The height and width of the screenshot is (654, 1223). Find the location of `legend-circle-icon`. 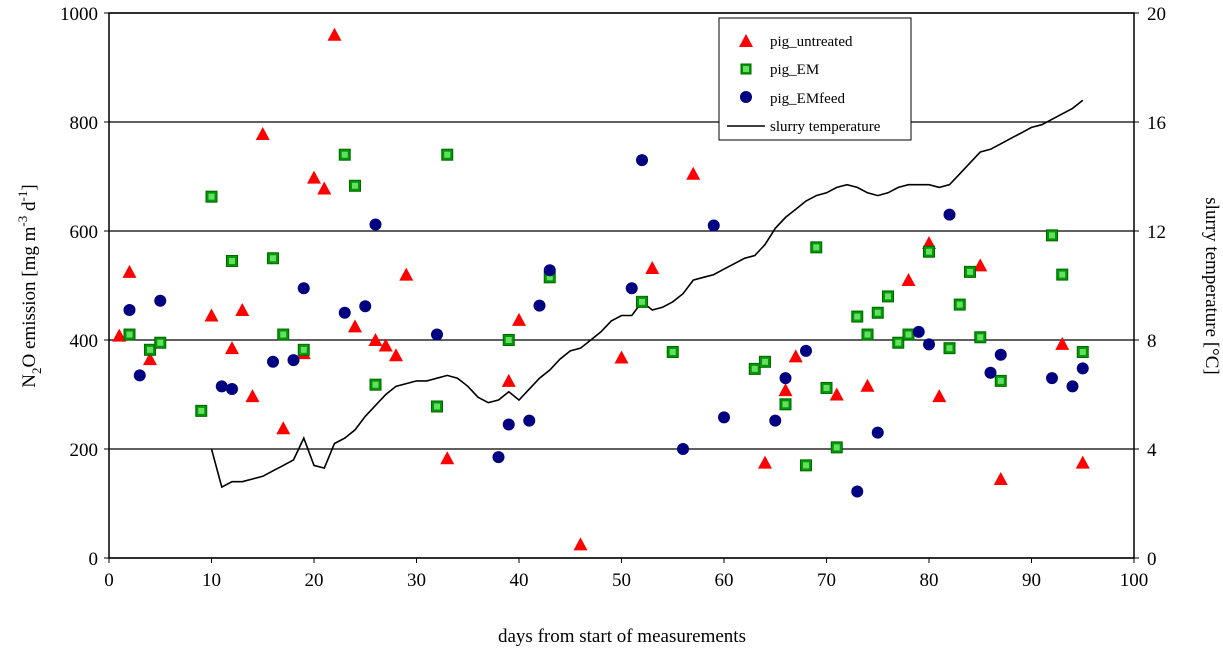

legend-circle-icon is located at coordinates (746, 97).